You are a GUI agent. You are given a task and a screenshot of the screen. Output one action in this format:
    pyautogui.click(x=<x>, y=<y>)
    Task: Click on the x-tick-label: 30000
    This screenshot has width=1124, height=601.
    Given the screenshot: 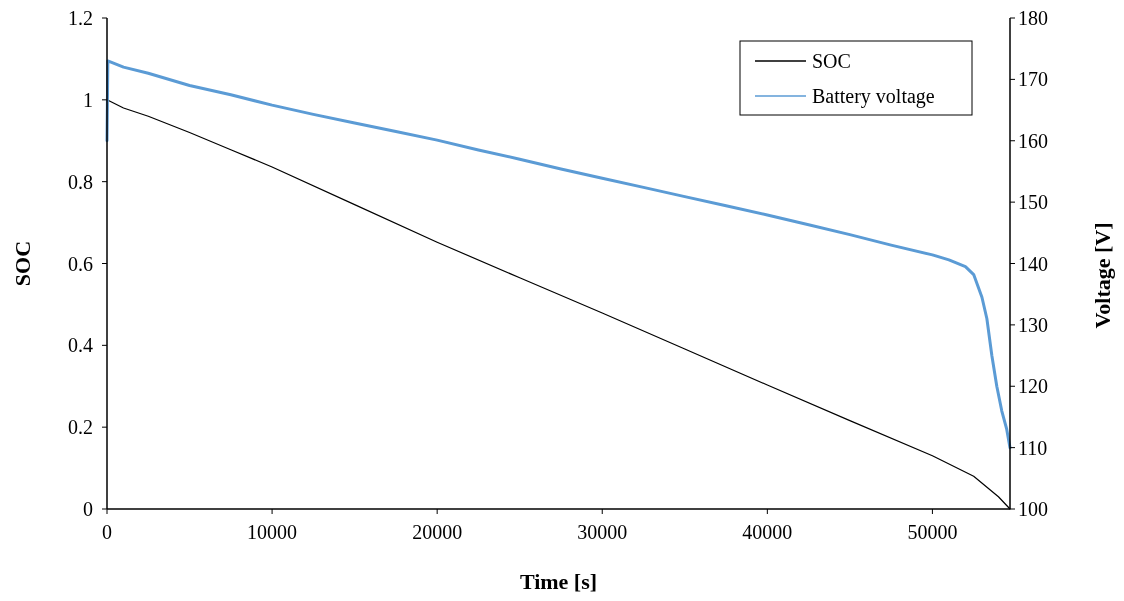 What is the action you would take?
    pyautogui.click(x=602, y=532)
    